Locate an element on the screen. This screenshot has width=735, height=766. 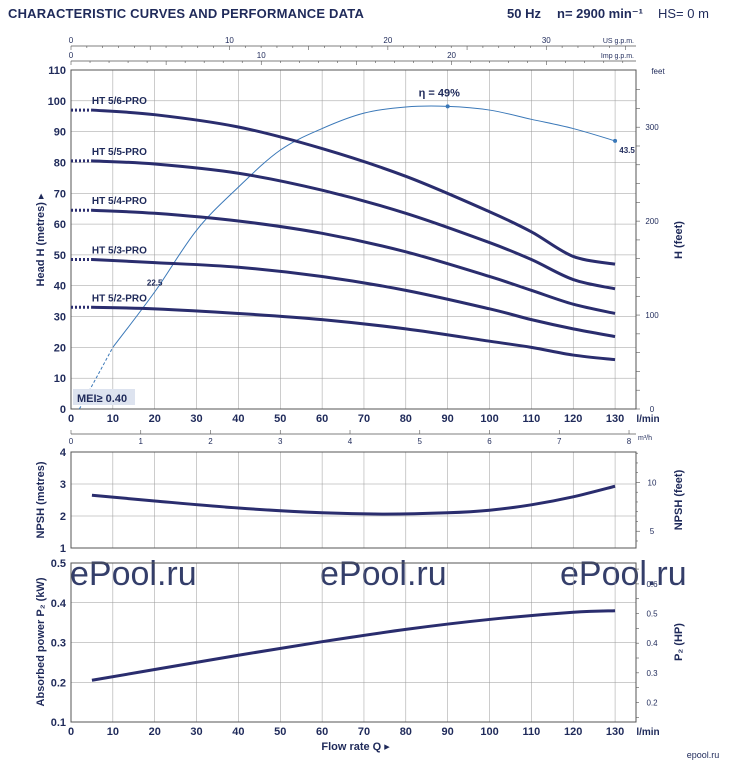
impgpm-tick-label: 20 is located at coordinates (451, 55).